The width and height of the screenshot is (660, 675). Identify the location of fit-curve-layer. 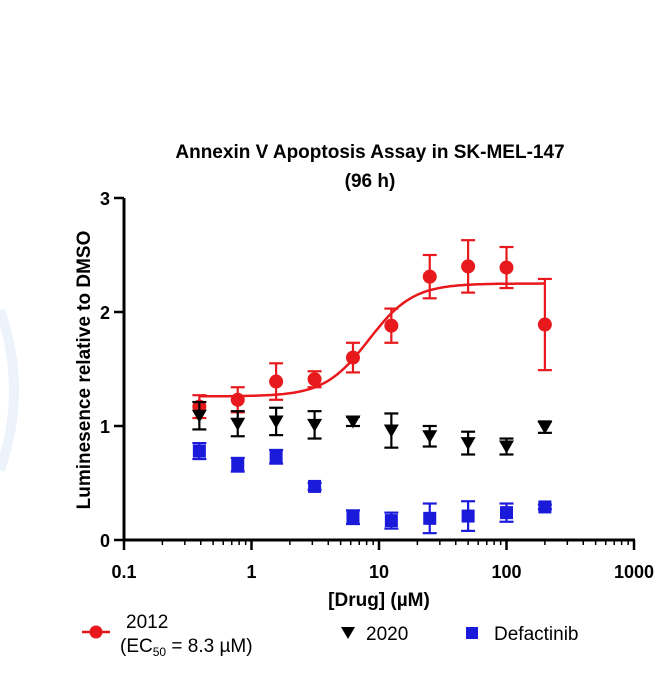
(372, 340).